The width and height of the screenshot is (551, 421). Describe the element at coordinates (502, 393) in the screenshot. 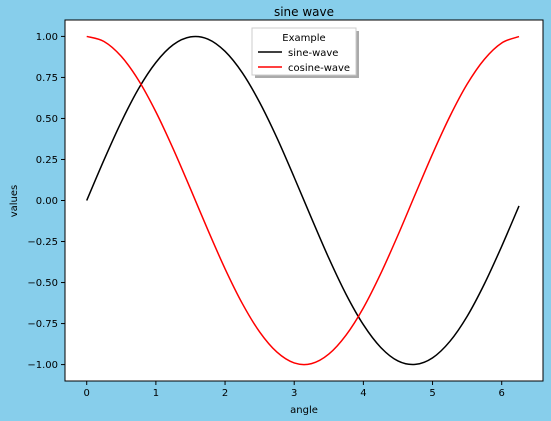

I see `x-tick-label: 6` at that location.